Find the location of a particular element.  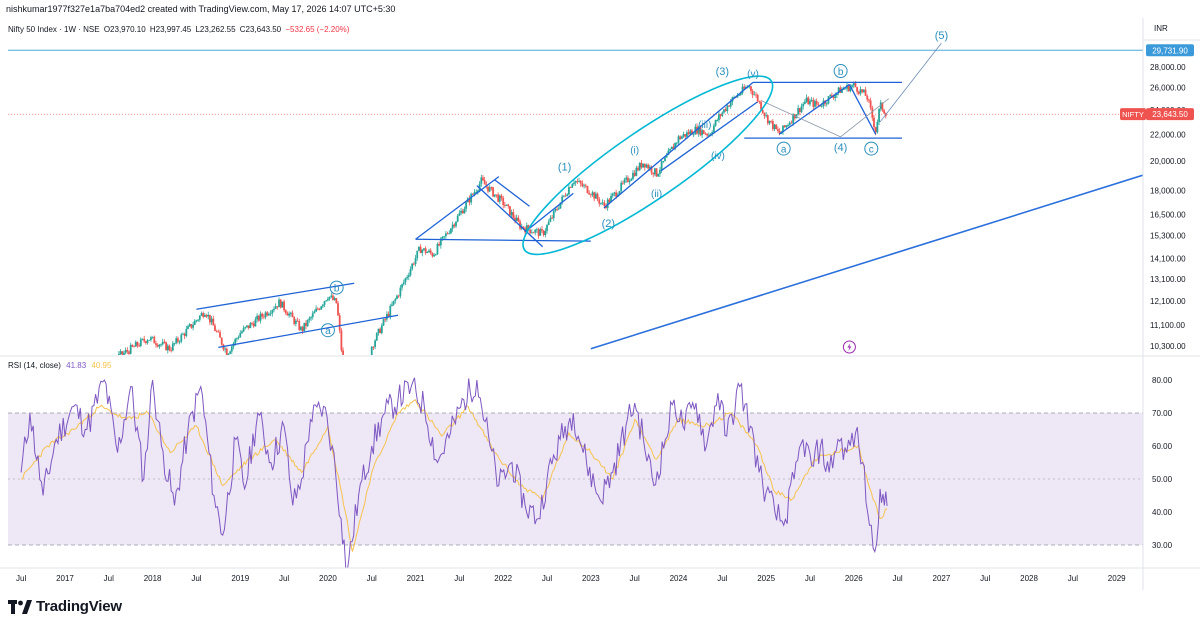

wave-label: (iii) is located at coordinates (704, 125).